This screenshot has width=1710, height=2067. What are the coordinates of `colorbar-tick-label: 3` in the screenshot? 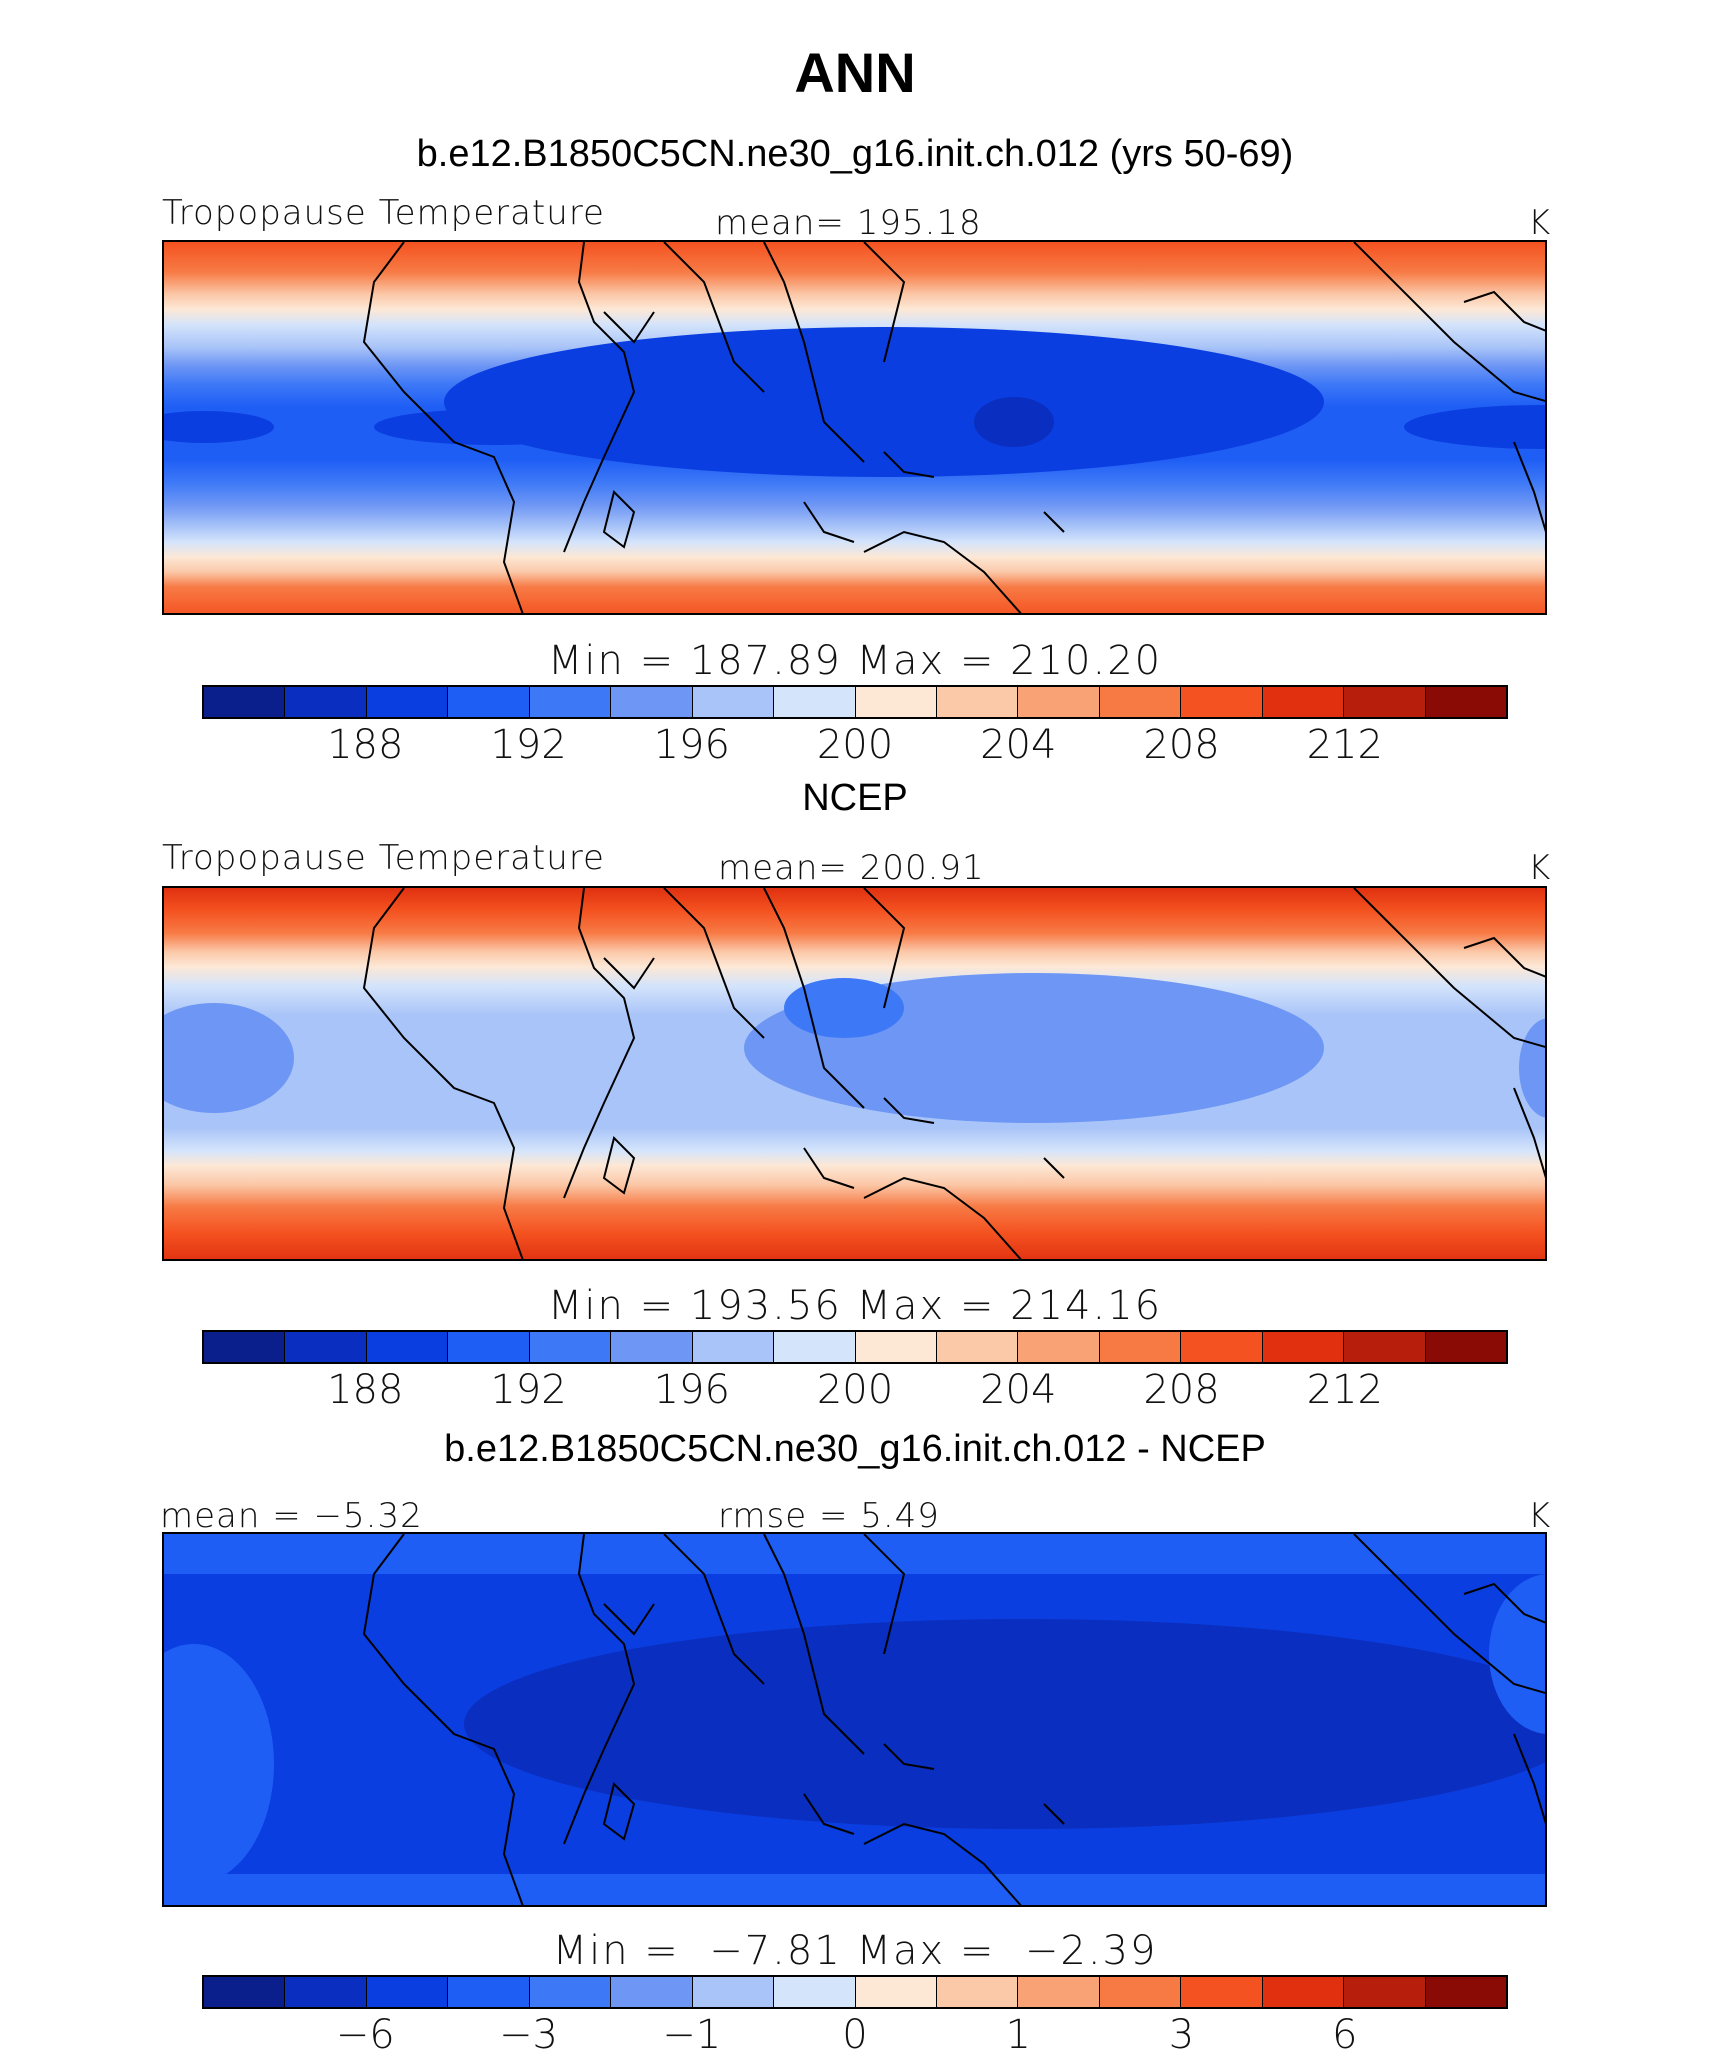 It's located at (1181, 2035).